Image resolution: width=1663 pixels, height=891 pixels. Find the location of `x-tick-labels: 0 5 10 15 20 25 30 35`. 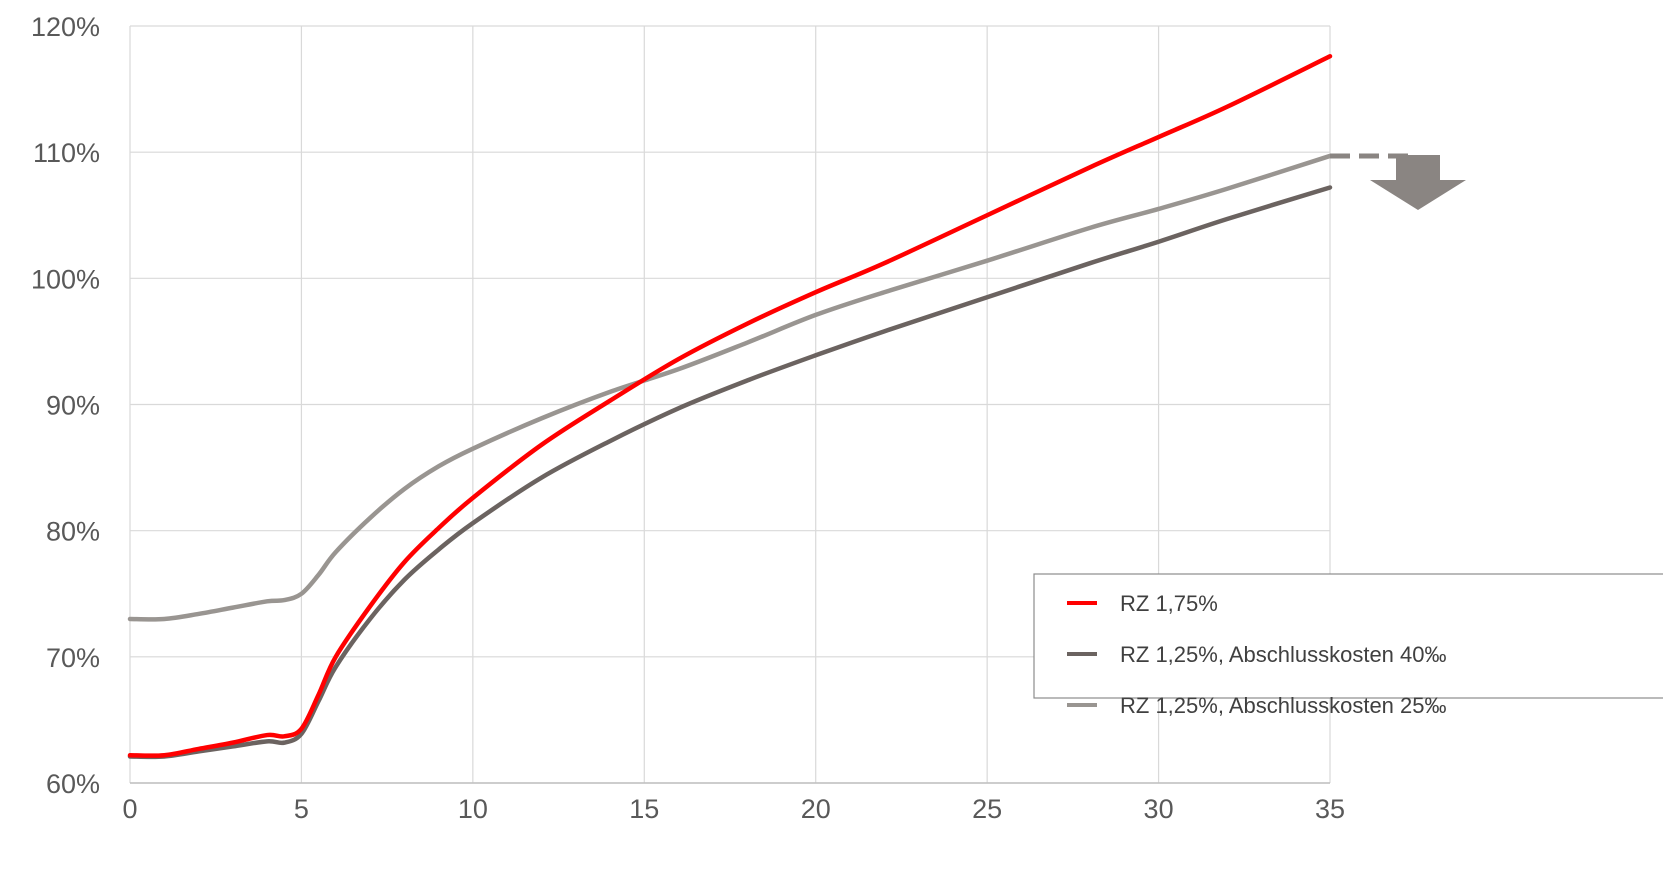

x-tick-labels: 0 5 10 15 20 25 30 35 is located at coordinates (733, 809).